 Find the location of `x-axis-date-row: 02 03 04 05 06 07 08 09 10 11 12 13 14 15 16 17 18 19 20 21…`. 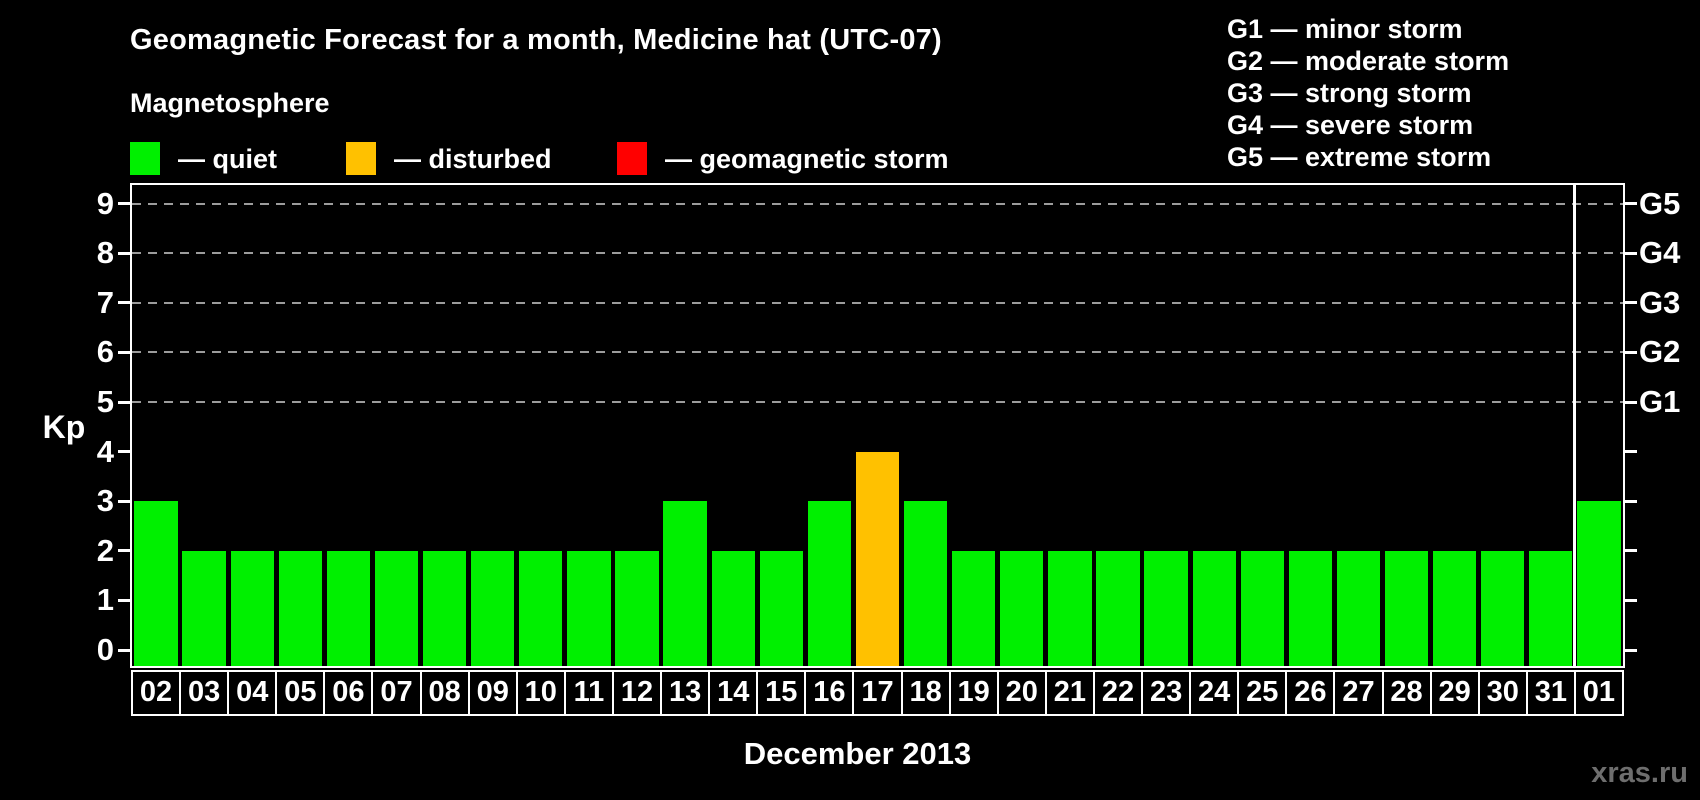

x-axis-date-row: 02 03 04 05 06 07 08 09 10 11 12 13 14 15 16 17 18 19 20 21… is located at coordinates (879, 693).